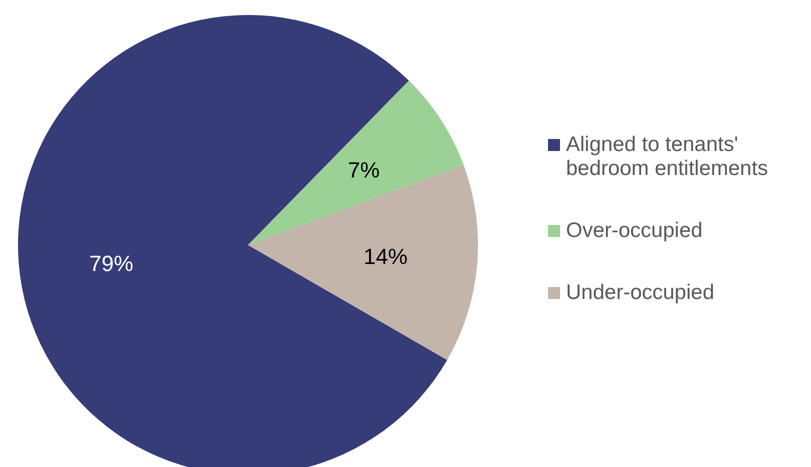 The width and height of the screenshot is (811, 467). What do you see at coordinates (640, 292) in the screenshot?
I see `legend-label: Under-occupied` at bounding box center [640, 292].